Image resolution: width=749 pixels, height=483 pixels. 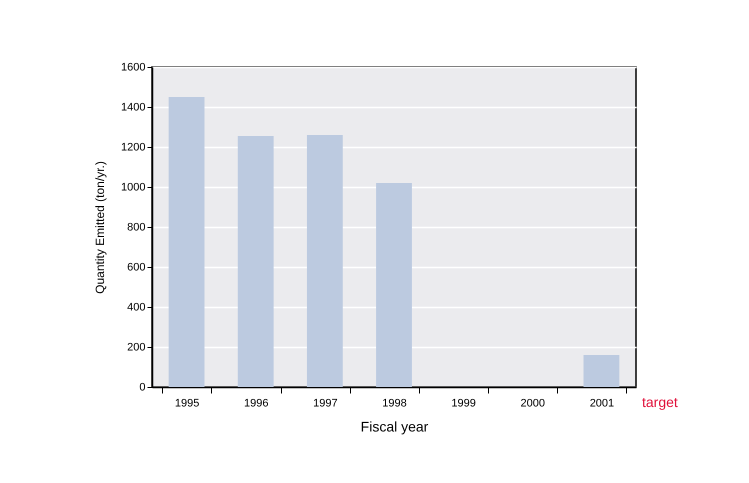 I want to click on y-axis-title: Quantity Emitted (ton/yr.), so click(x=100, y=227).